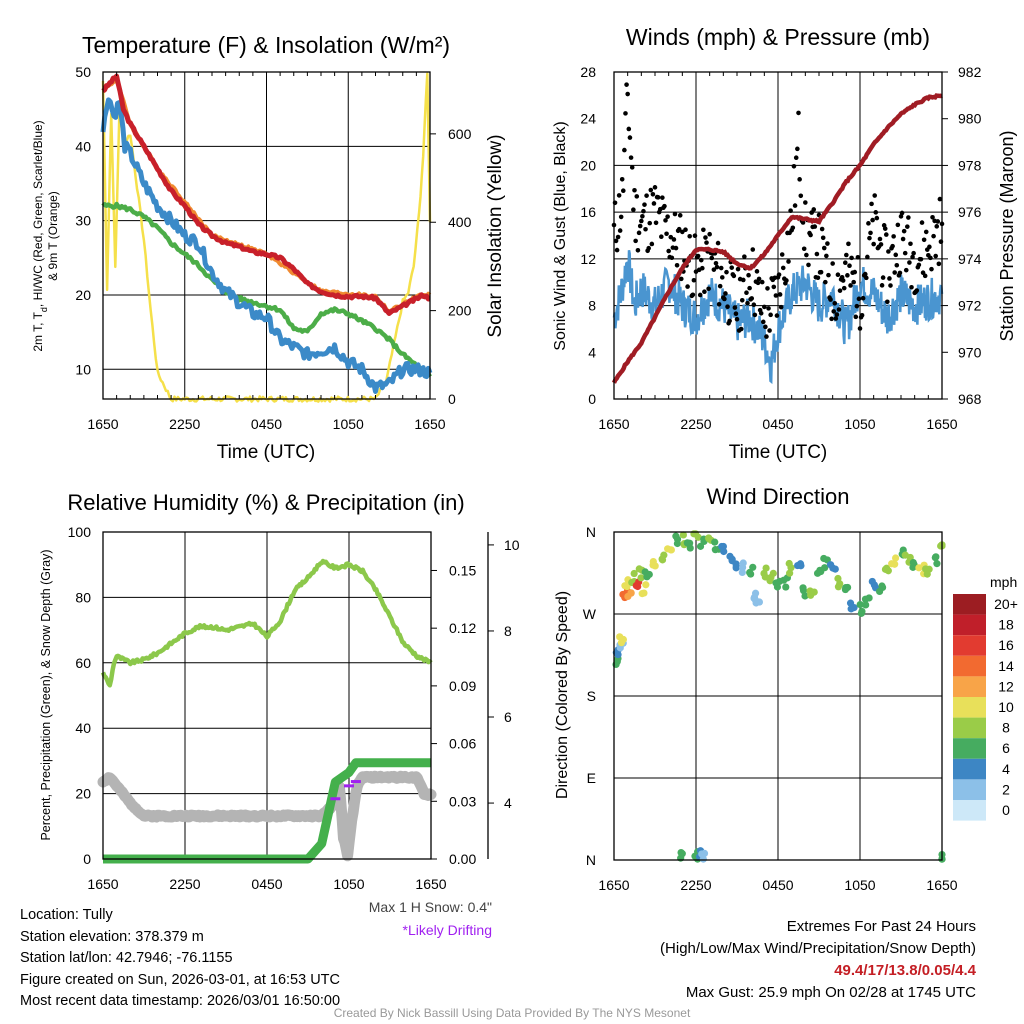 The image size is (1024, 1024). Describe the element at coordinates (778, 452) in the screenshot. I see `winds-x-axis-label: Time (UTC)` at that location.